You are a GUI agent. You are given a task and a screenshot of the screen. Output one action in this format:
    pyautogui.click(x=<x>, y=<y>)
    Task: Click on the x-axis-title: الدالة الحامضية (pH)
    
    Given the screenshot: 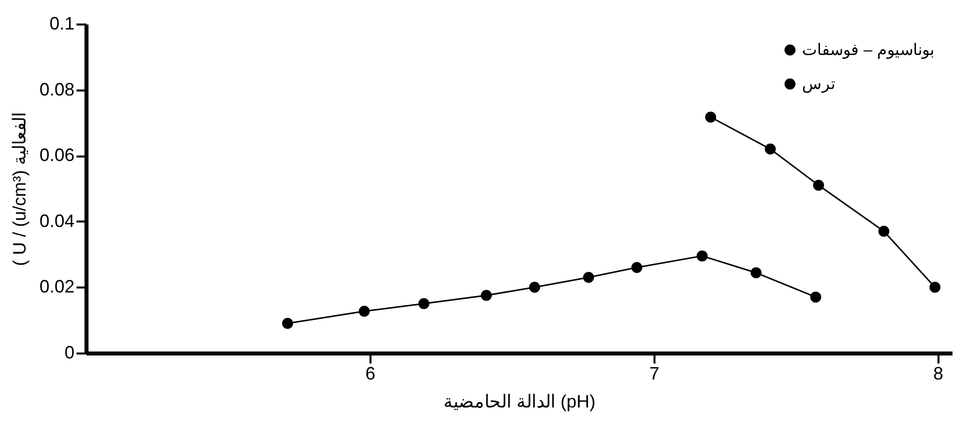 What is the action you would take?
    pyautogui.click(x=519, y=402)
    